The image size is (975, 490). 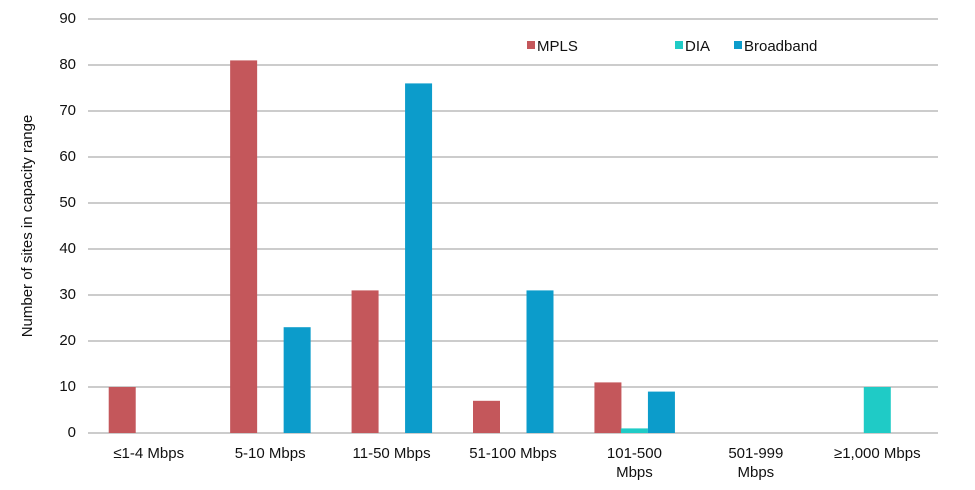 What do you see at coordinates (67, 340) in the screenshot?
I see `y-tick-label: 20` at bounding box center [67, 340].